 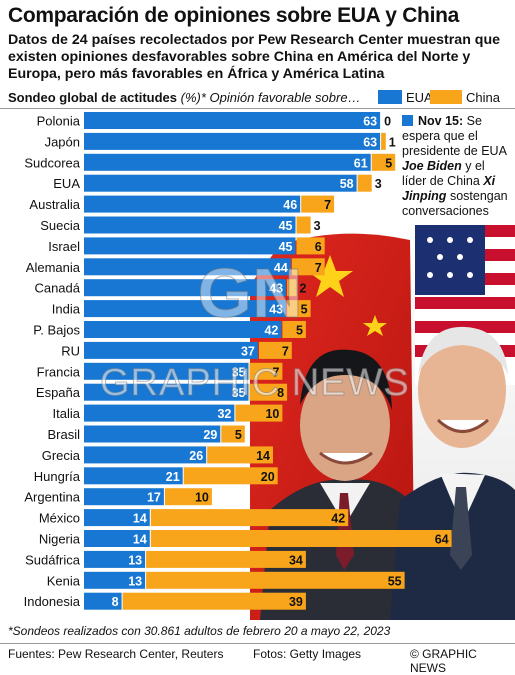 What do you see at coordinates (140, 540) in the screenshot?
I see `usa-value-20: 14` at bounding box center [140, 540].